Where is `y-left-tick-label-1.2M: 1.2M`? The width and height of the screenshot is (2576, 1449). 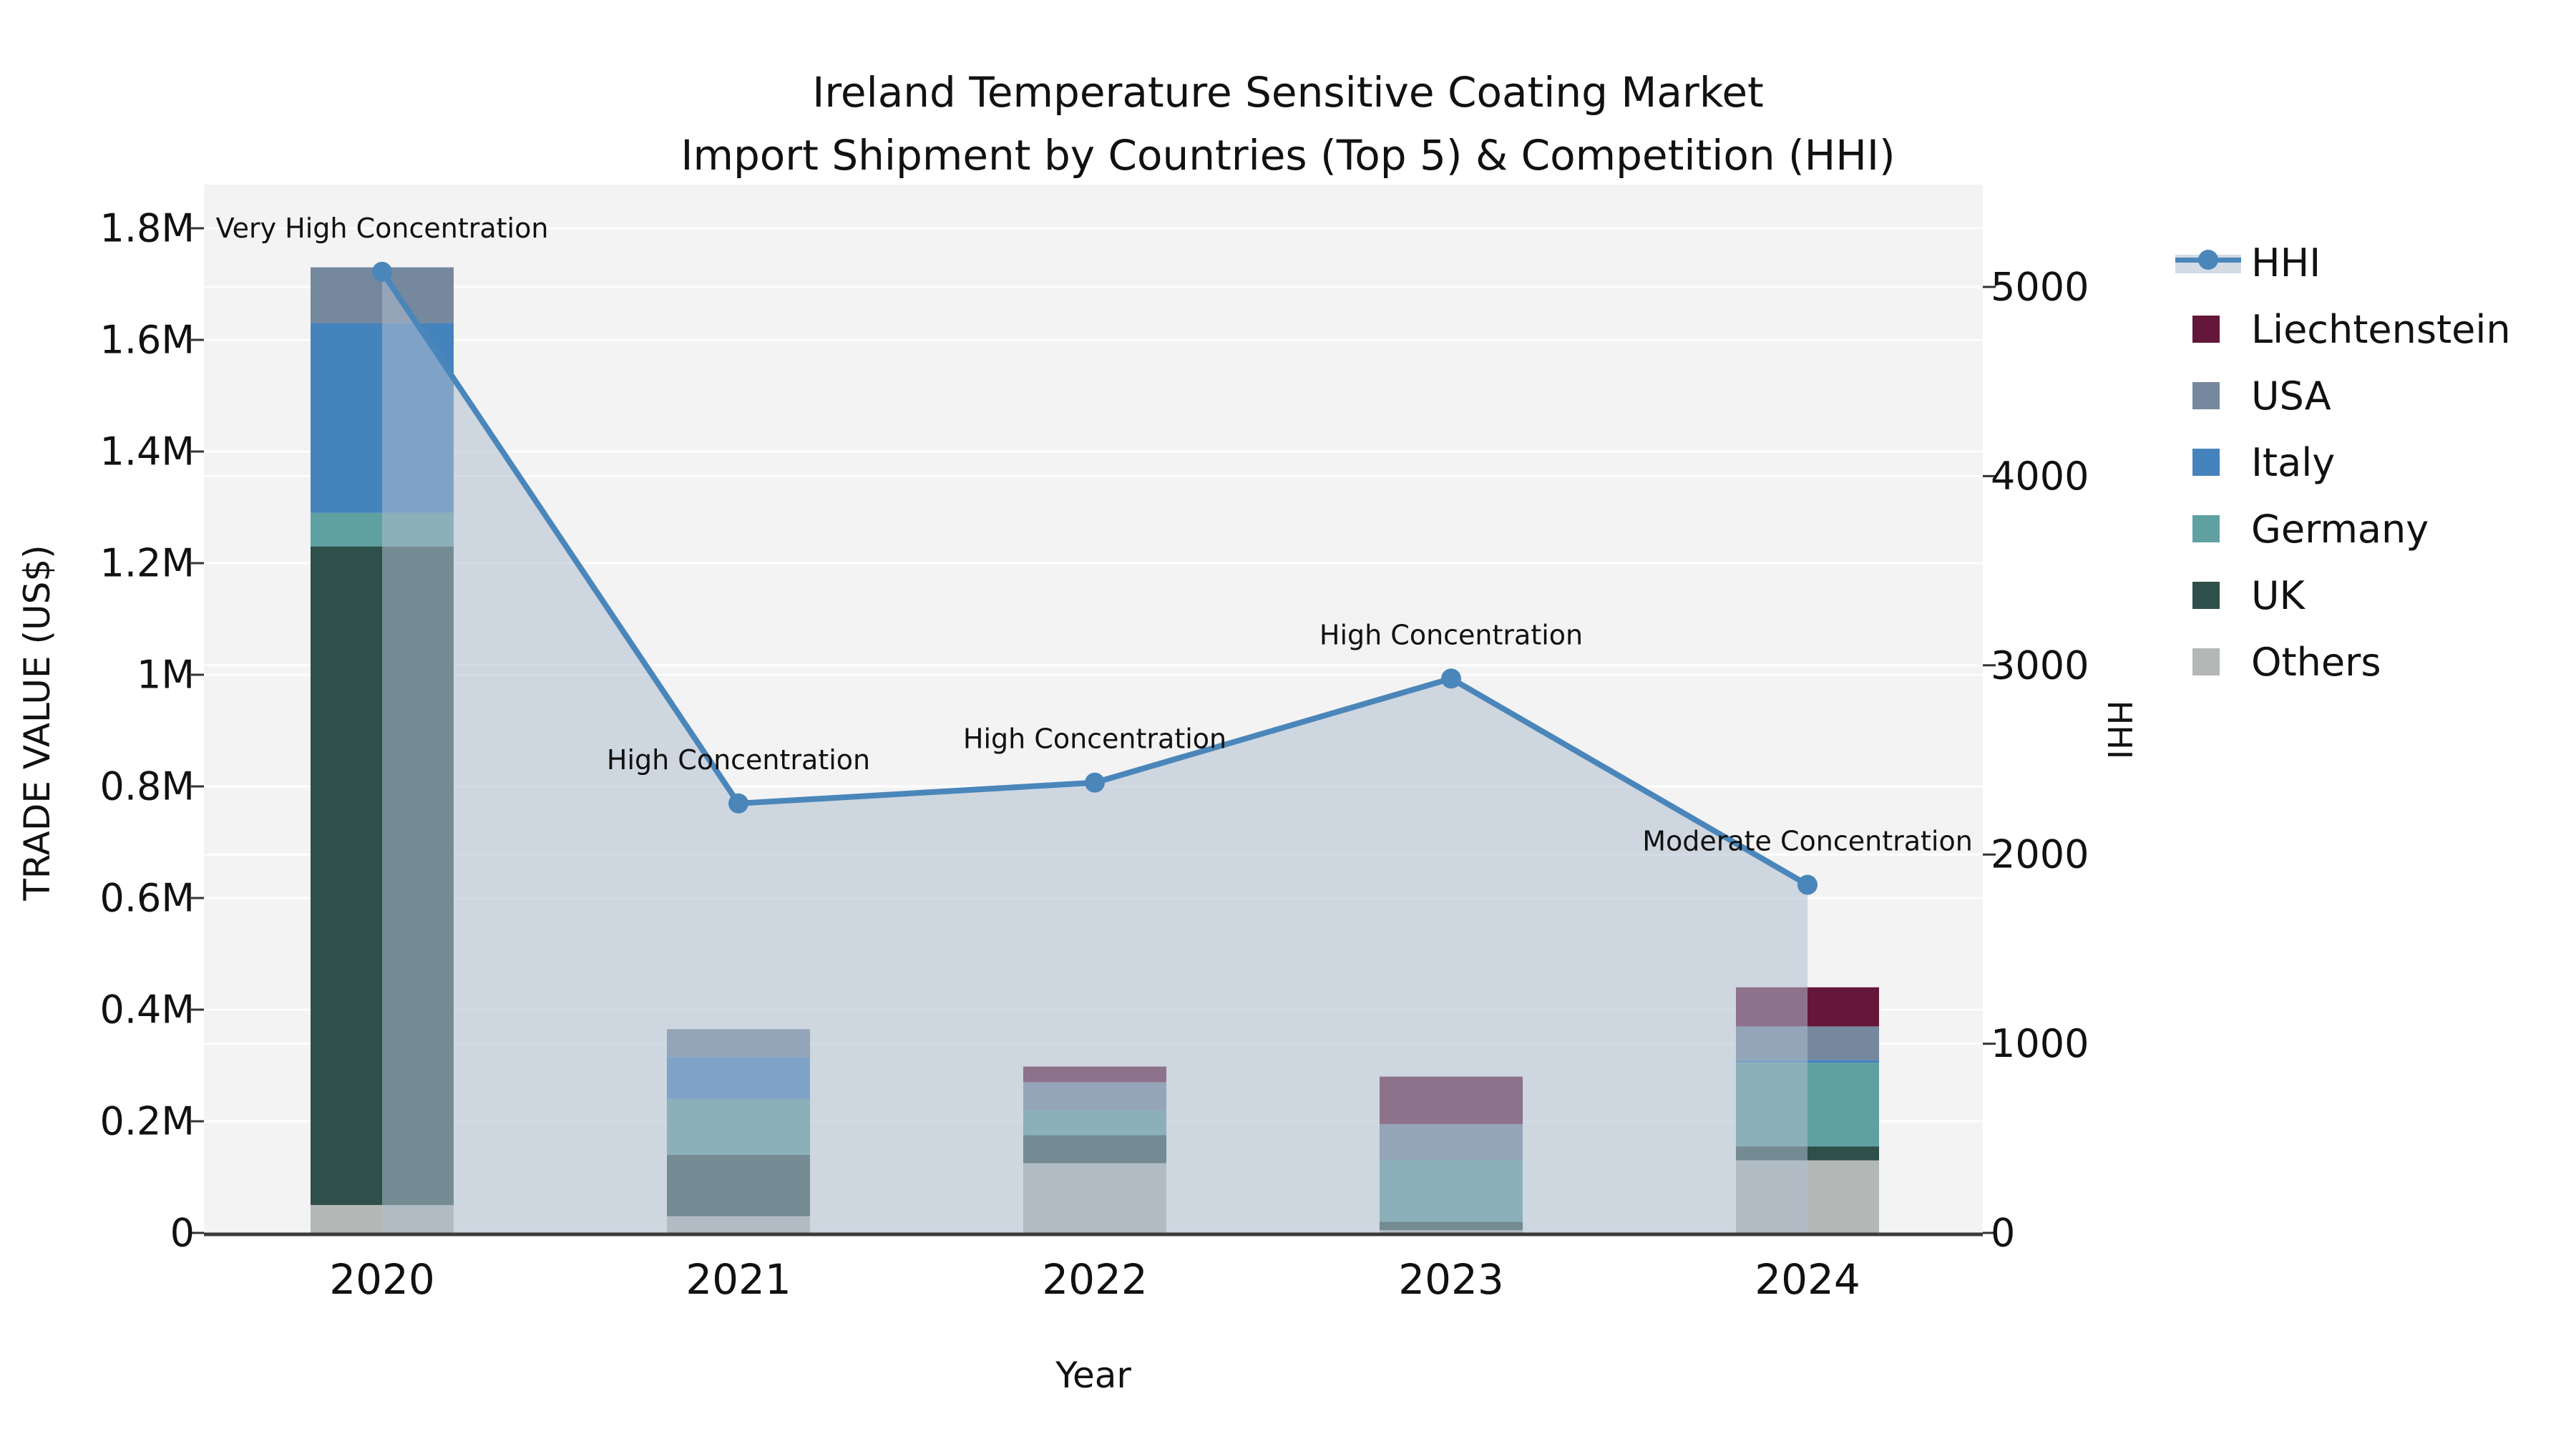 y-left-tick-label-1.2M: 1.2M is located at coordinates (147, 563).